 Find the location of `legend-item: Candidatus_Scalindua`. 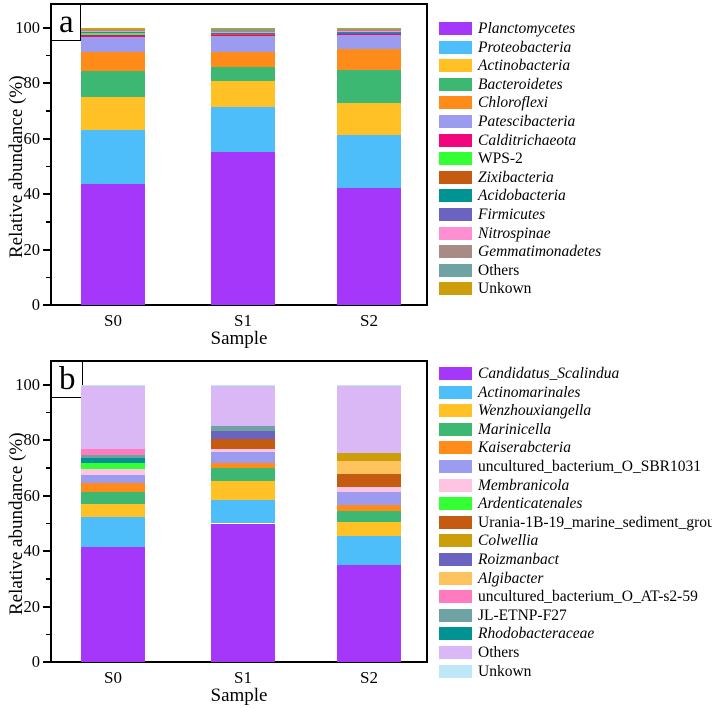

legend-item: Candidatus_Scalindua is located at coordinates (574, 373).